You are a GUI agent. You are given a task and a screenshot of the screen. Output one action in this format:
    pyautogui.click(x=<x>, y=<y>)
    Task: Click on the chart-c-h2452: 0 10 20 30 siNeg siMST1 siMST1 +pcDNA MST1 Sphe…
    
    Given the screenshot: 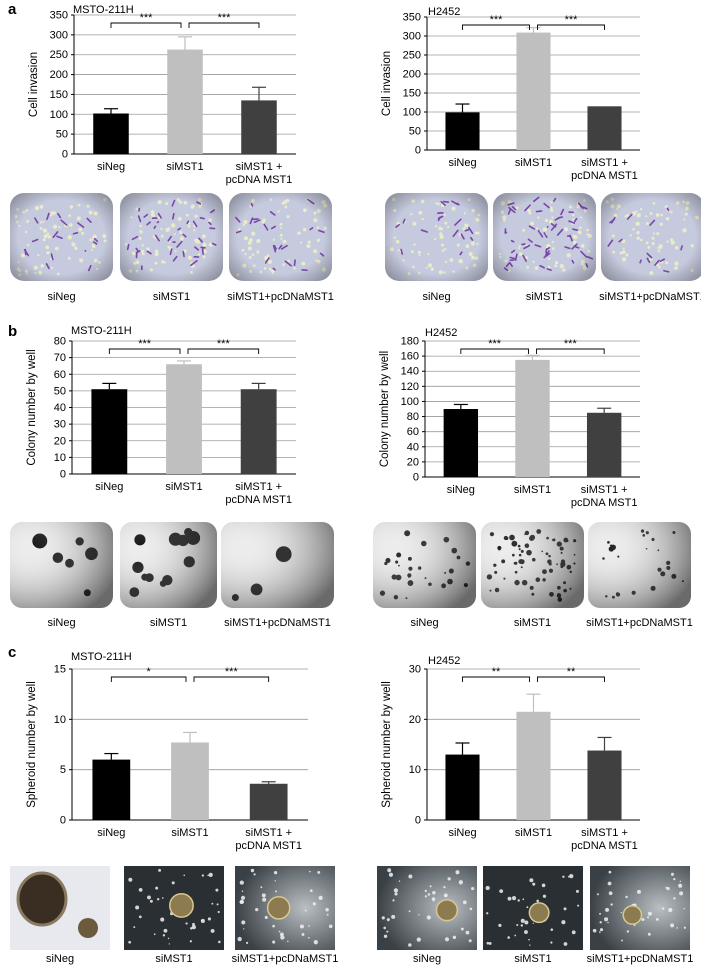 What is the action you would take?
    pyautogui.click(x=510, y=753)
    